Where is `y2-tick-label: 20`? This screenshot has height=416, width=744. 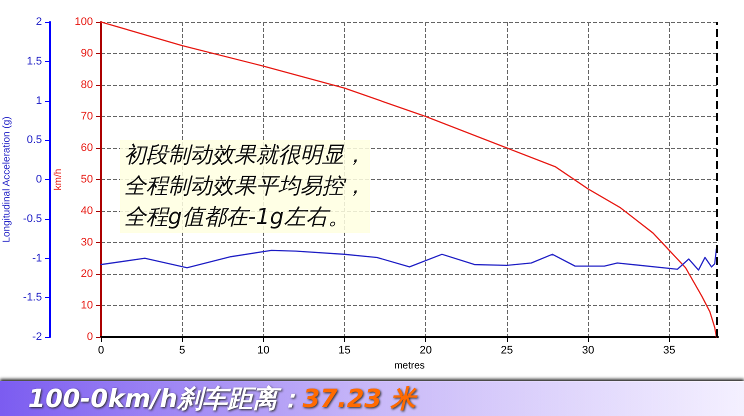
y2-tick-label: 20 is located at coordinates (86, 274).